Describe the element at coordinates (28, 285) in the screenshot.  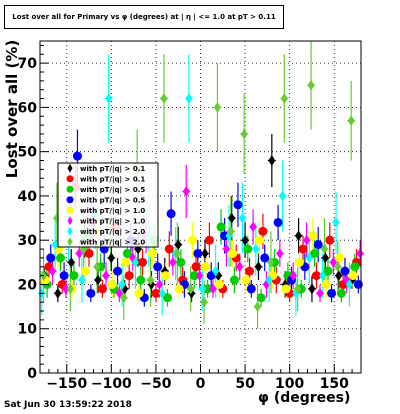
I see `y-tick-label: 20` at that location.